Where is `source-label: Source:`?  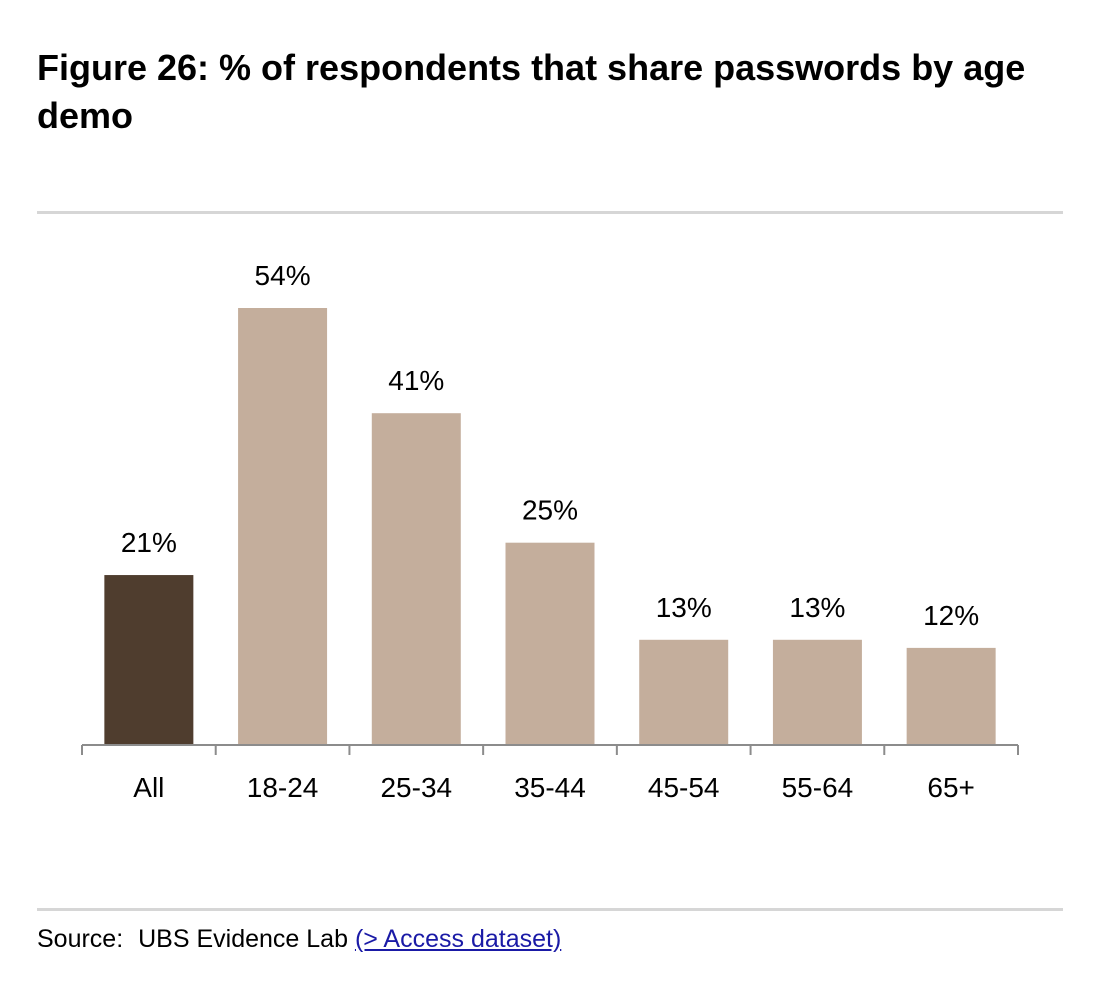
source-label: Source: is located at coordinates (80, 939).